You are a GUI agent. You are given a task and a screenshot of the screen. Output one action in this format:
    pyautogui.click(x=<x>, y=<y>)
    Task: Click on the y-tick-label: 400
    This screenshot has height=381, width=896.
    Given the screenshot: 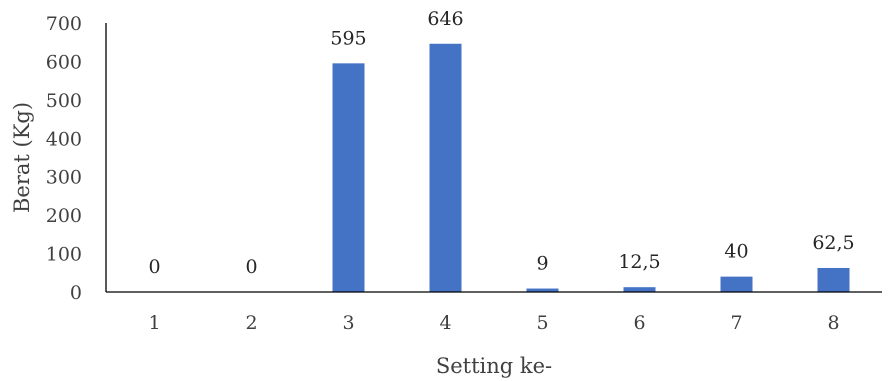 What is the action you would take?
    pyautogui.click(x=64, y=139)
    